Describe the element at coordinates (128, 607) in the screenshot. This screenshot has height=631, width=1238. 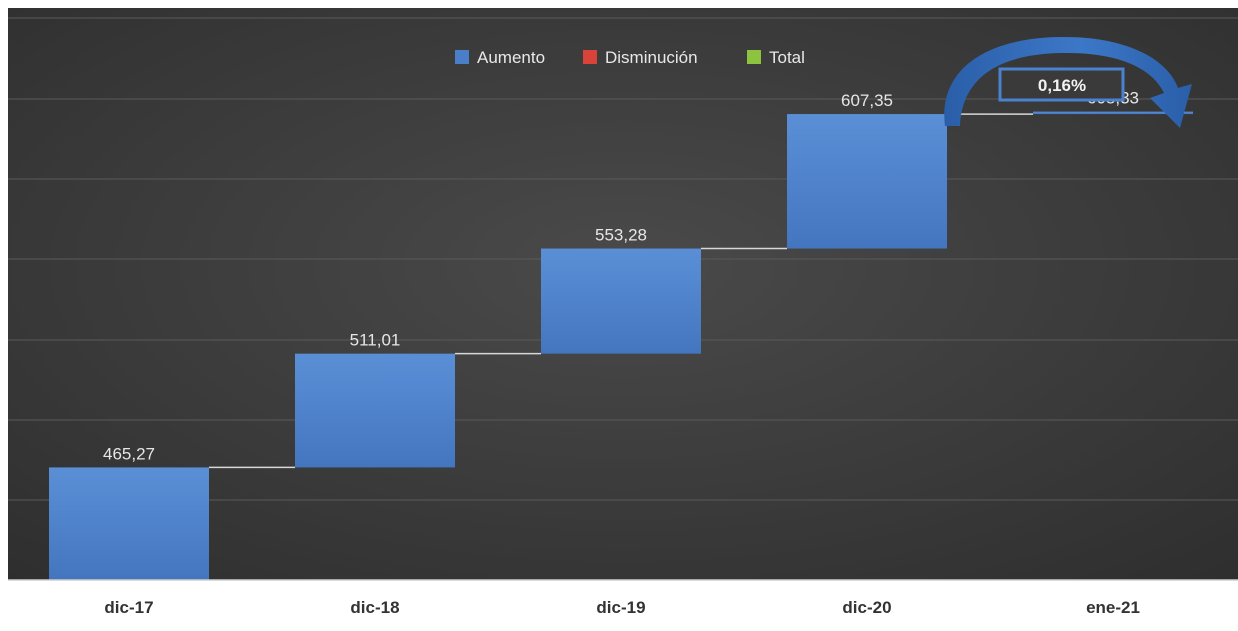
I see `tick-label-dic-17: dic-17` at that location.